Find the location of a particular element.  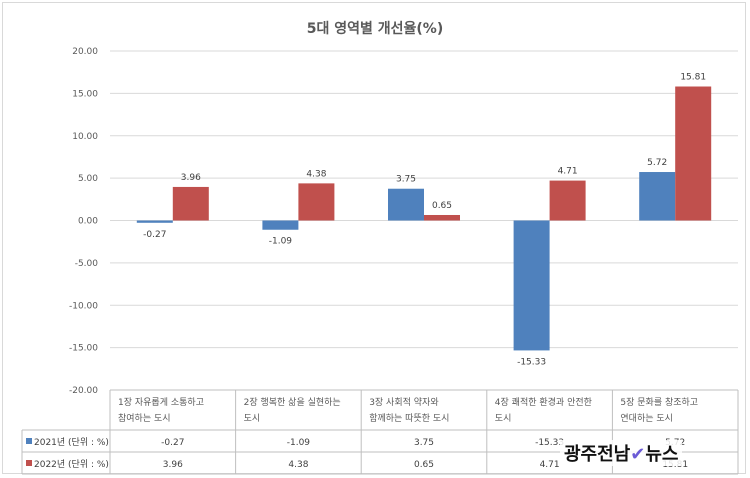

table-value: 4.71 is located at coordinates (550, 465).